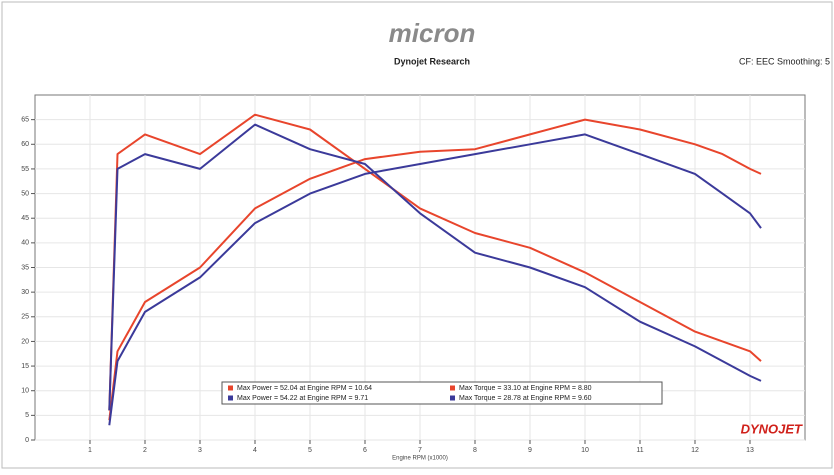 This screenshot has height=475, width=834. I want to click on y-tick-label: 20, so click(25, 341).